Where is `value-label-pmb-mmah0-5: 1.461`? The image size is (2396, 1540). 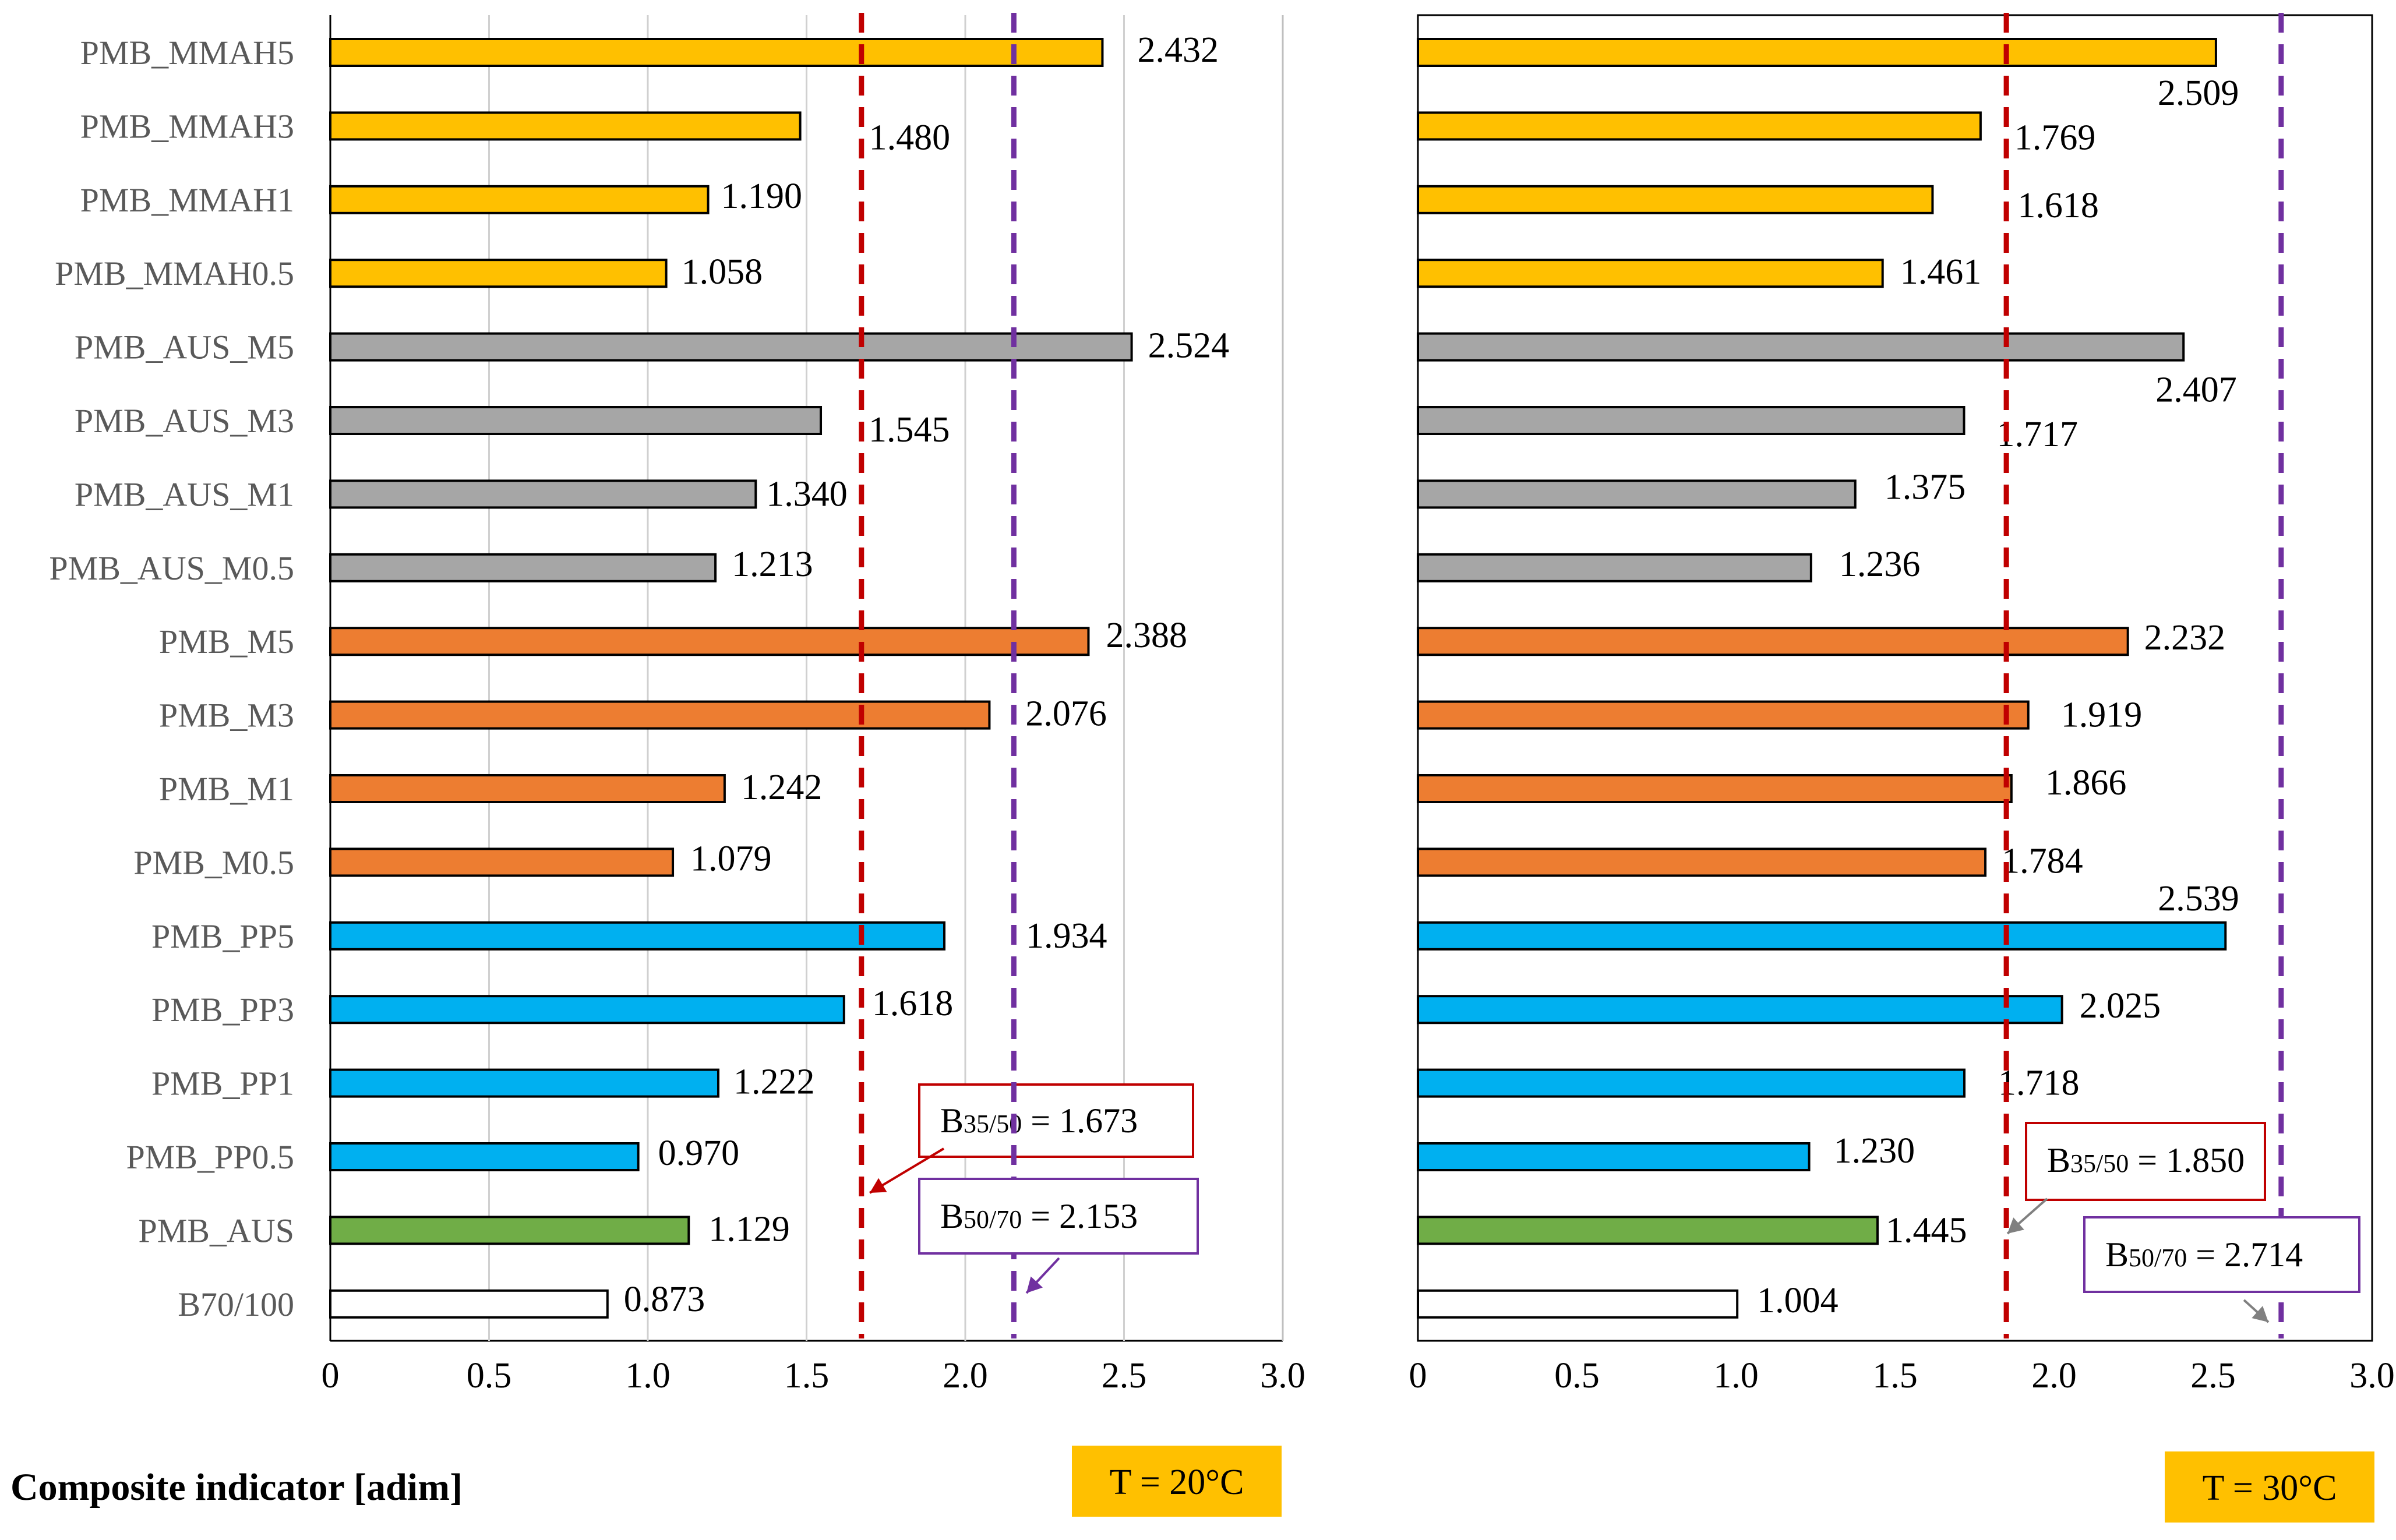 value-label-pmb-mmah0-5: 1.461 is located at coordinates (1941, 272).